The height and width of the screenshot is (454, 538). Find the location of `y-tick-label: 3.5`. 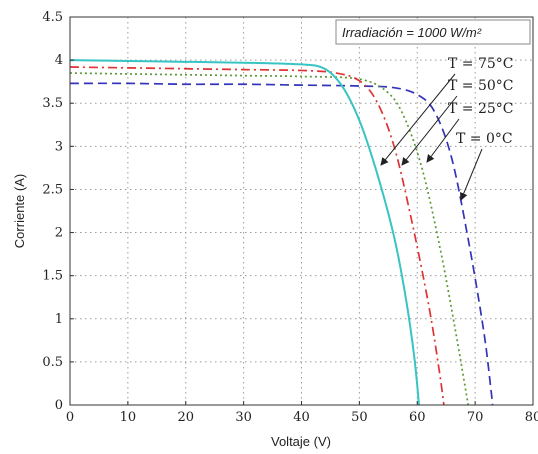

y-tick-label: 3.5 is located at coordinates (52, 103).